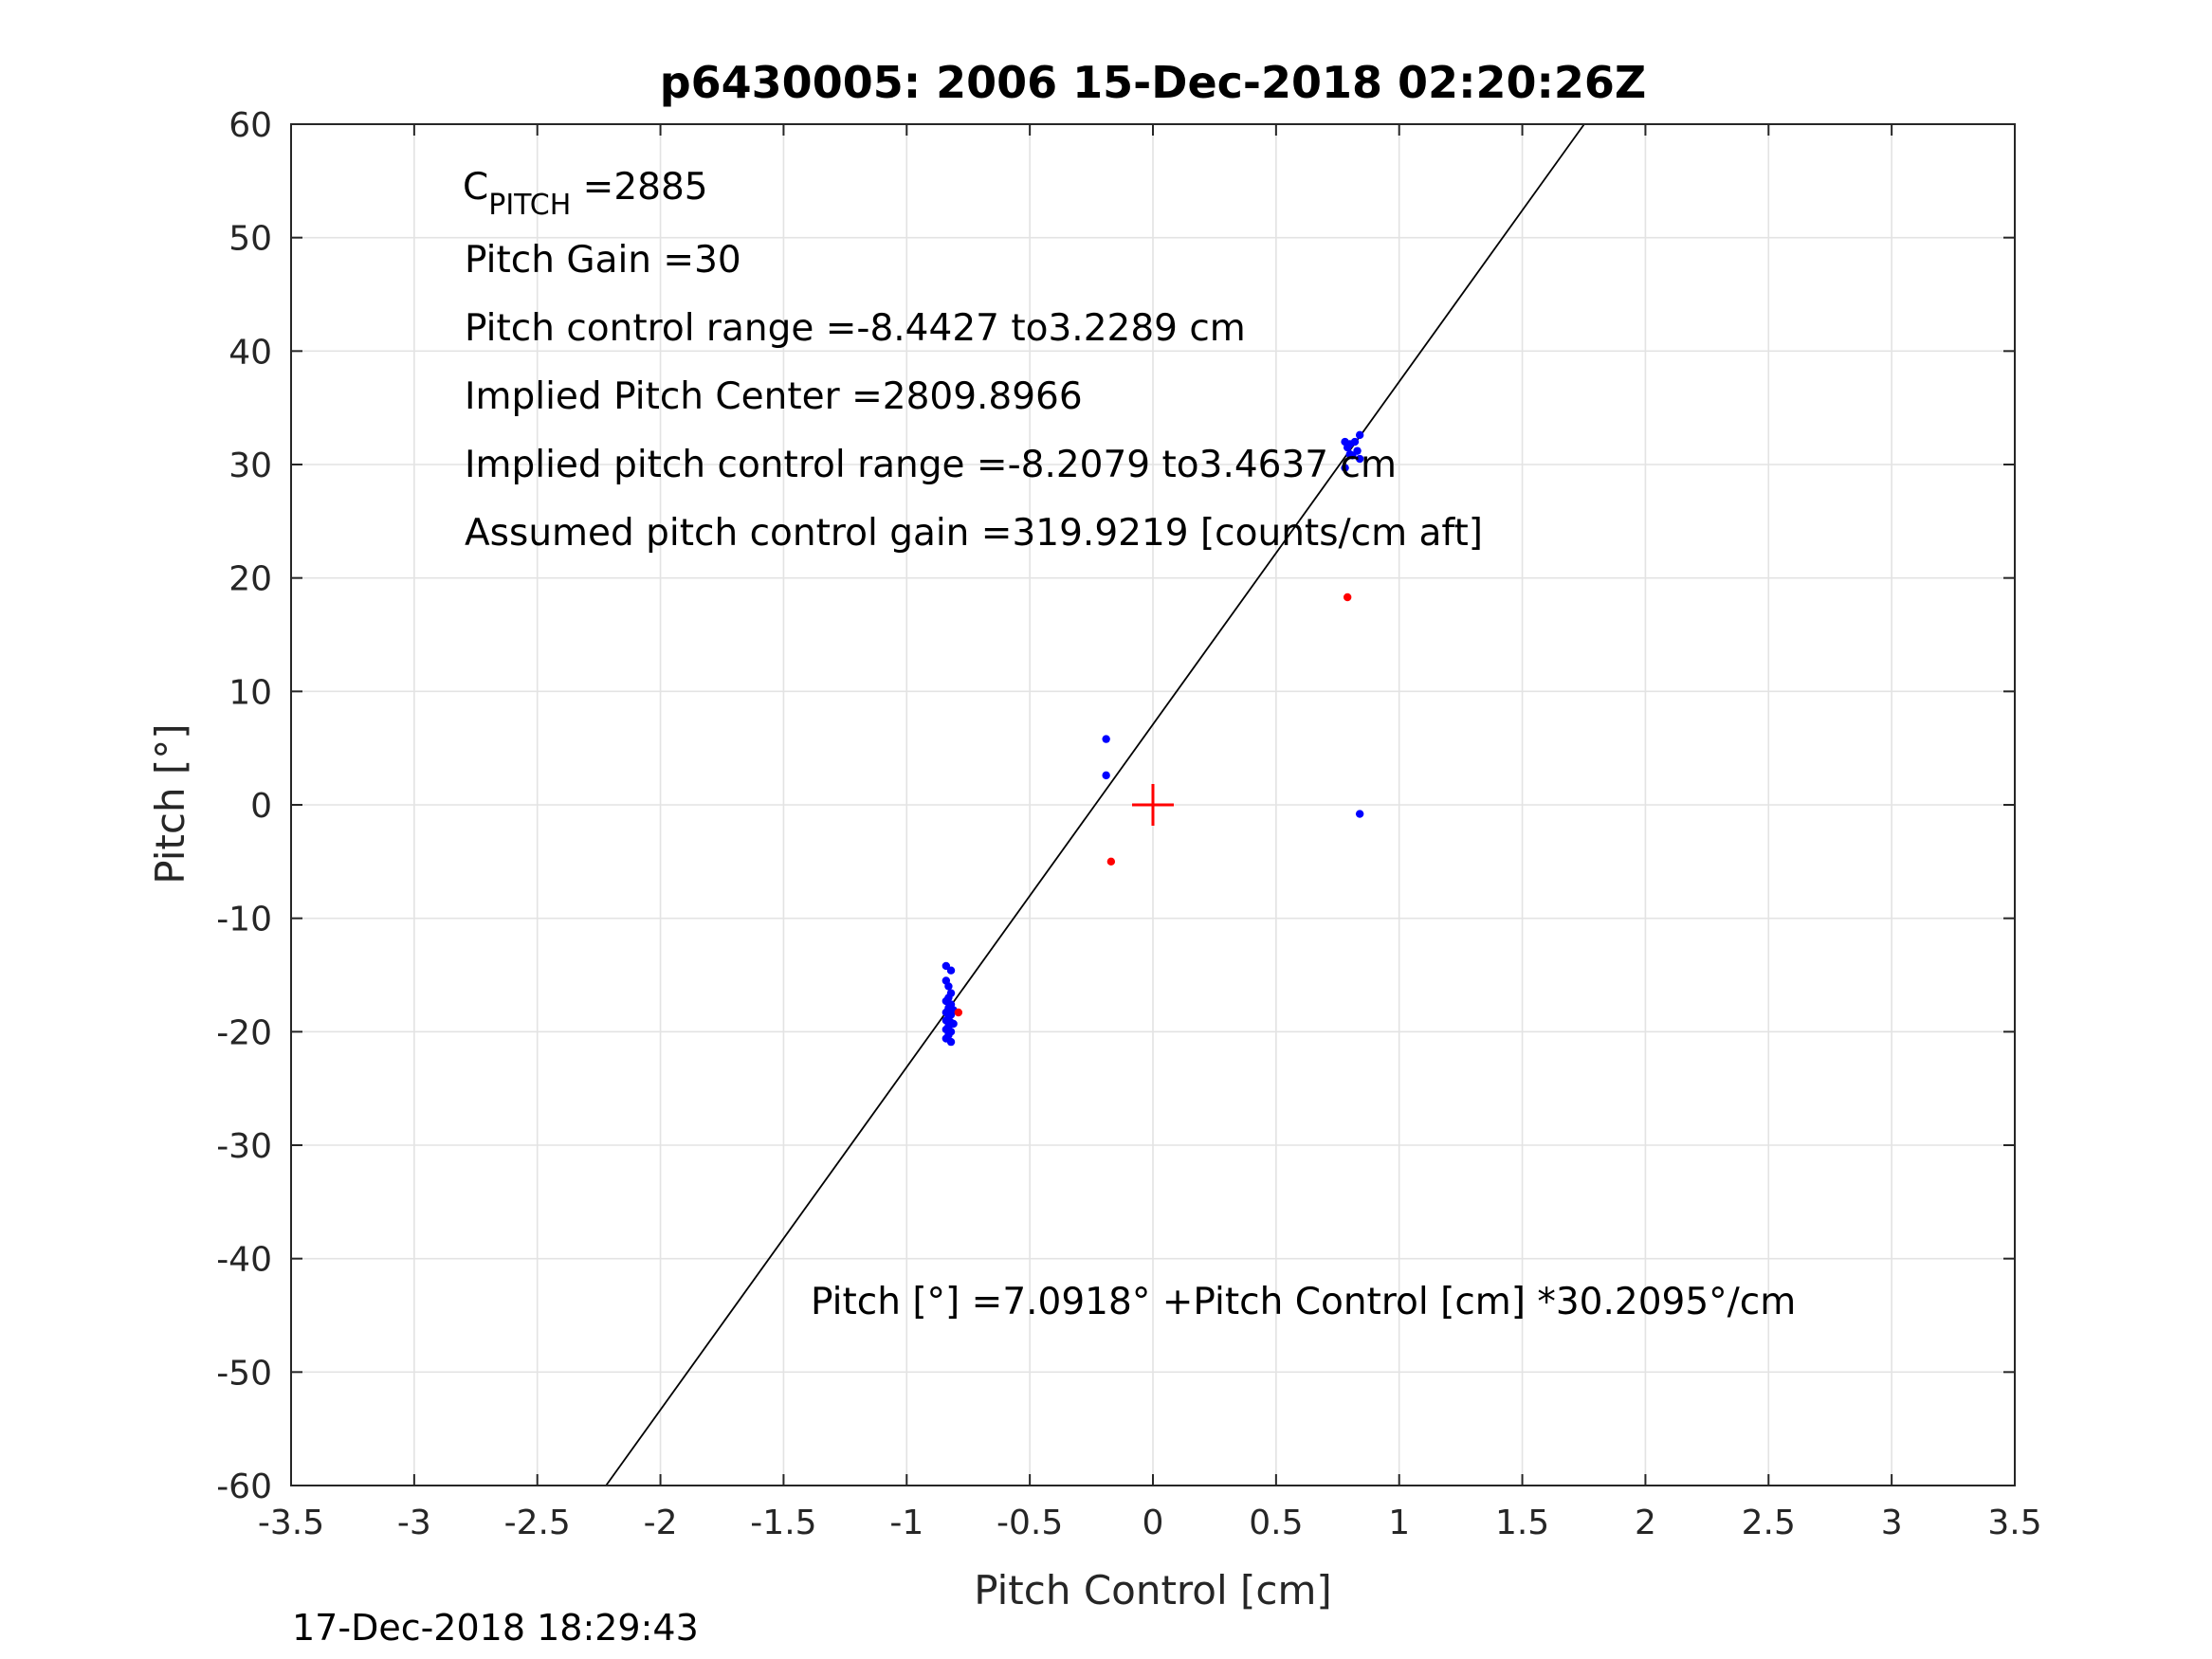 This screenshot has width=2212, height=1659. What do you see at coordinates (1029, 1523) in the screenshot?
I see `x-tick-label: -0.5` at bounding box center [1029, 1523].